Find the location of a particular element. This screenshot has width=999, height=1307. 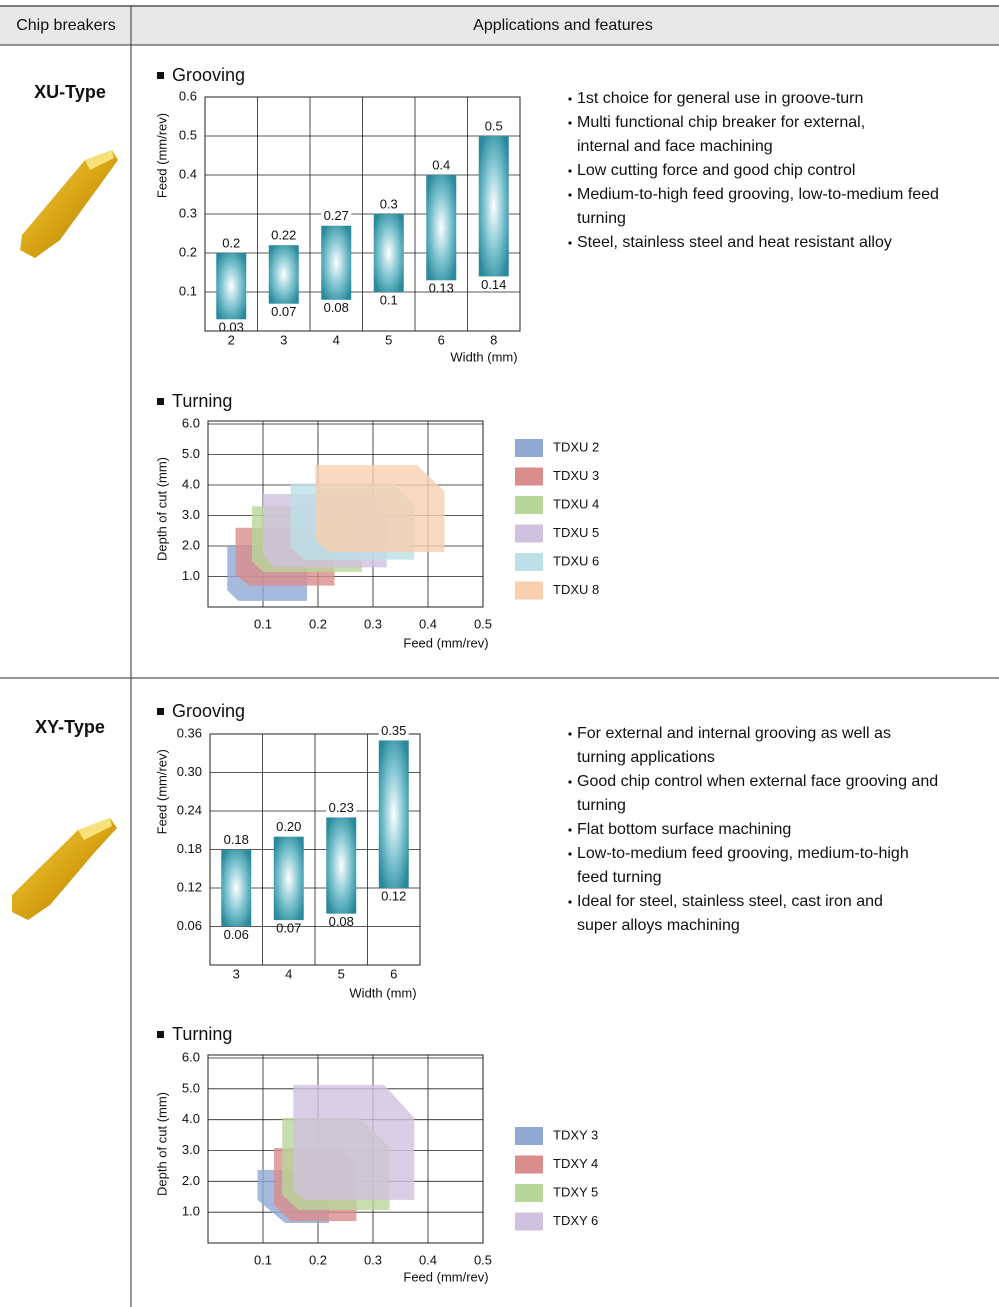

legend-label: TDXY 4 is located at coordinates (575, 1163).